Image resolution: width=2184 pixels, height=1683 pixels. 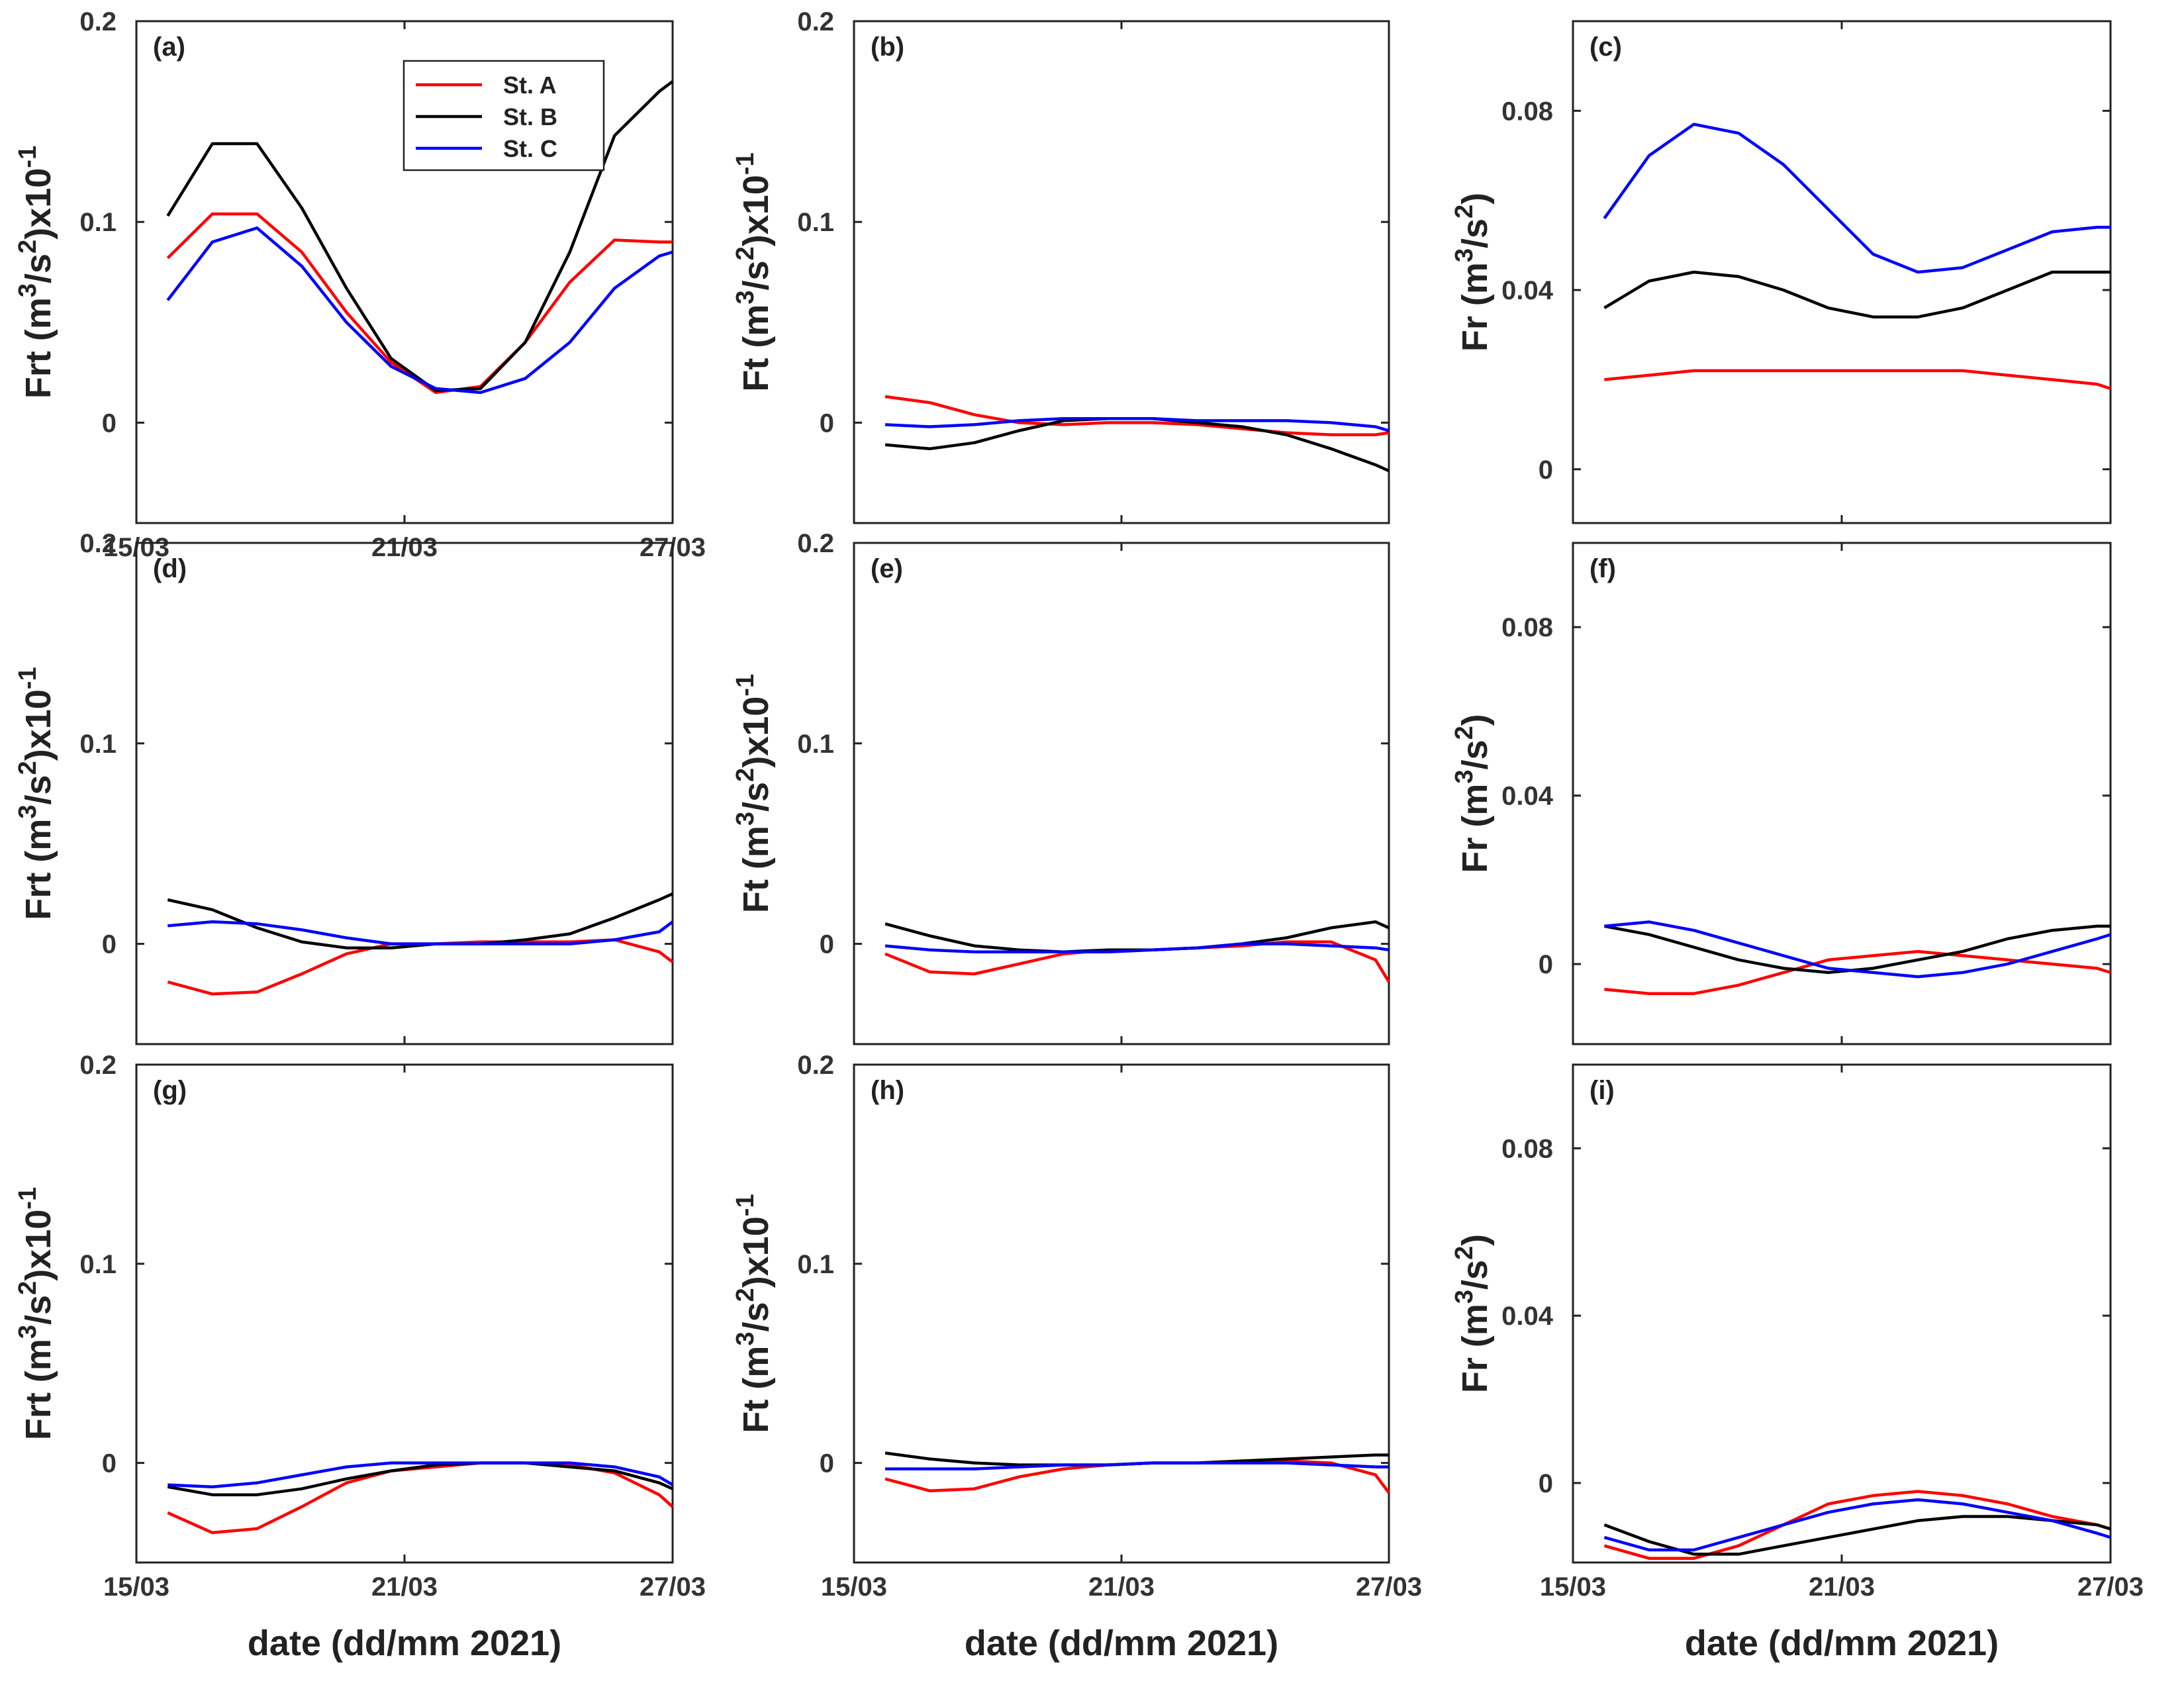 What do you see at coordinates (1121, 1643) in the screenshot?
I see `x-axis-label-col2: date (dd/mm 2021)` at bounding box center [1121, 1643].